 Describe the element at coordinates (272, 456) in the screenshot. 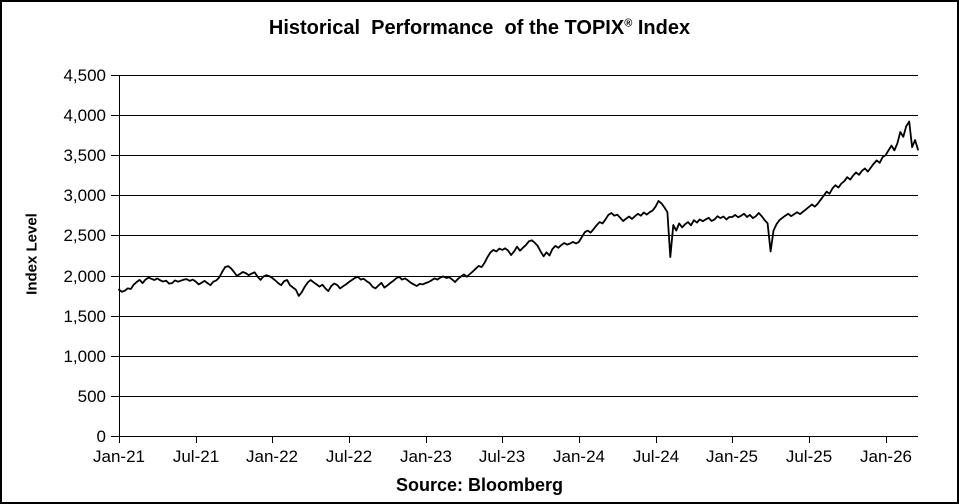

I see `svg-text: Jan-22` at that location.